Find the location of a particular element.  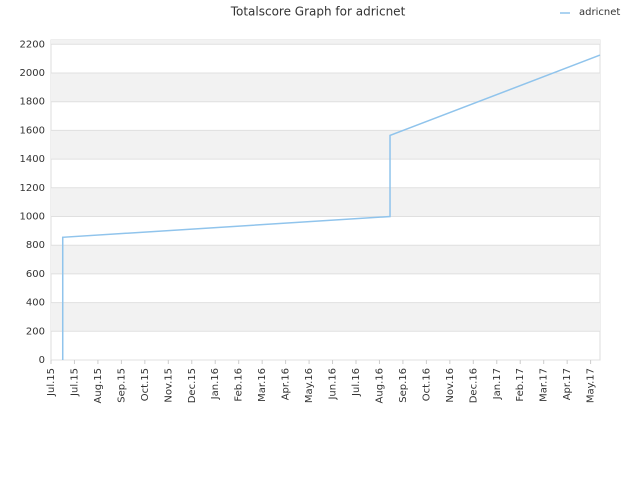

x-tick-label: Aug.15 is located at coordinates (98, 385).